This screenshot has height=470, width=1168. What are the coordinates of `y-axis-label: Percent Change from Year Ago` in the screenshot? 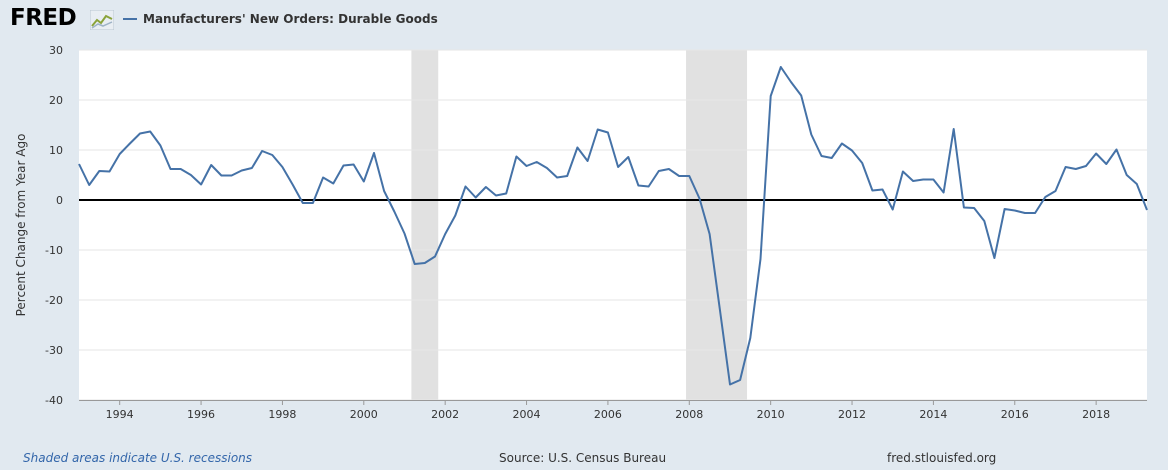 It's located at (21, 225).